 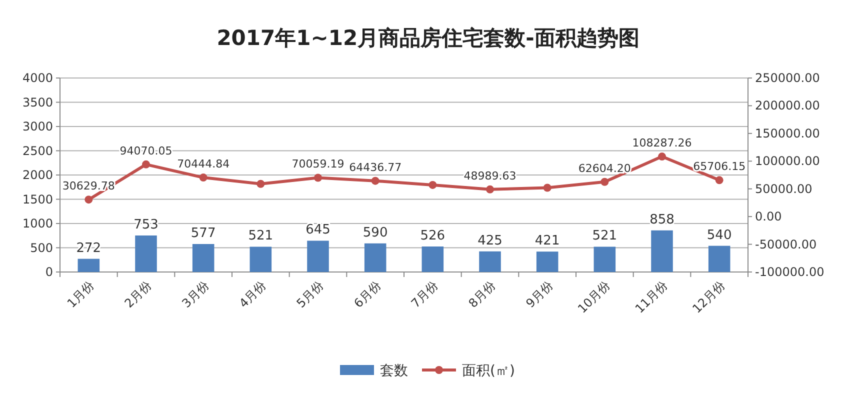 What do you see at coordinates (37, 223) in the screenshot?
I see `y-tick-label: 1000` at bounding box center [37, 223].